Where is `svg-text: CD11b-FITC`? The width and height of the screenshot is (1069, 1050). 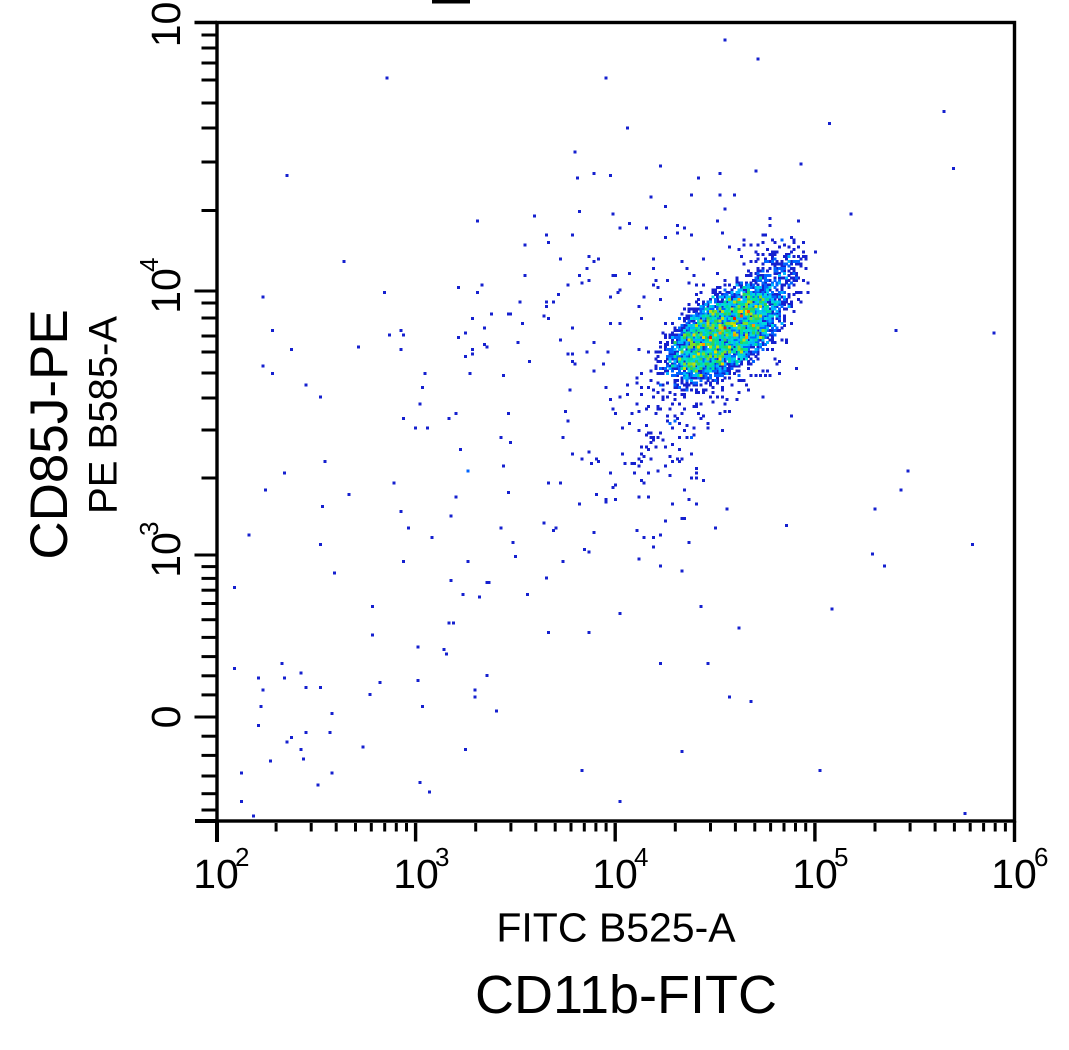
svg-text: CD11b-FITC is located at coordinates (626, 995).